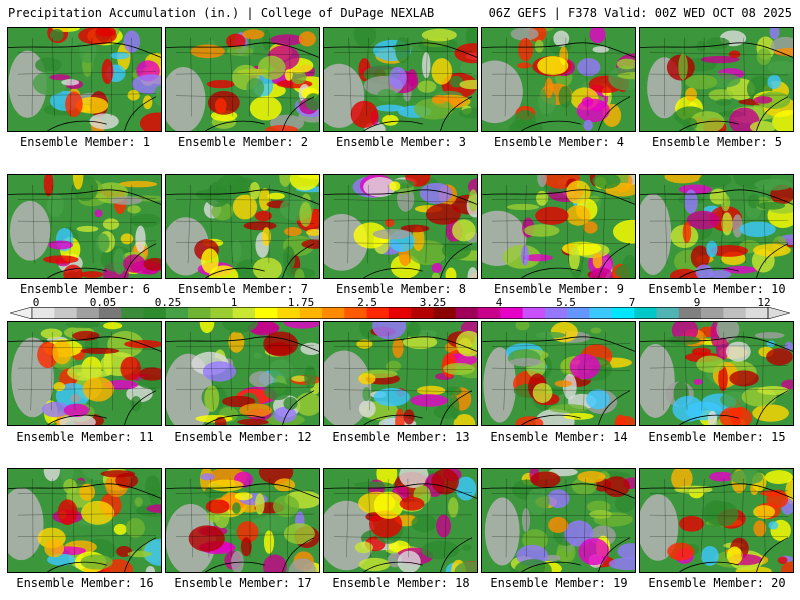  I want to click on ensemble-member-label: Ensemble Member: 4, so click(559, 142).